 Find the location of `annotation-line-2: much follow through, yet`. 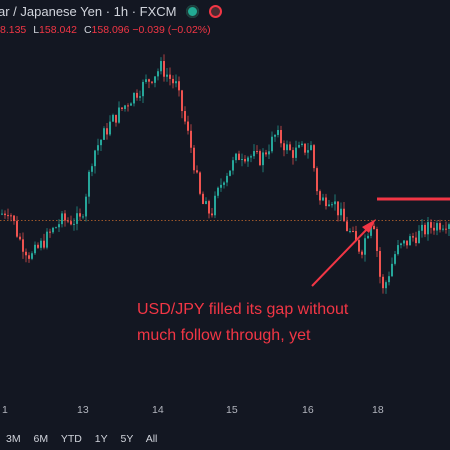

annotation-line-2: much follow through, yet is located at coordinates (224, 335).